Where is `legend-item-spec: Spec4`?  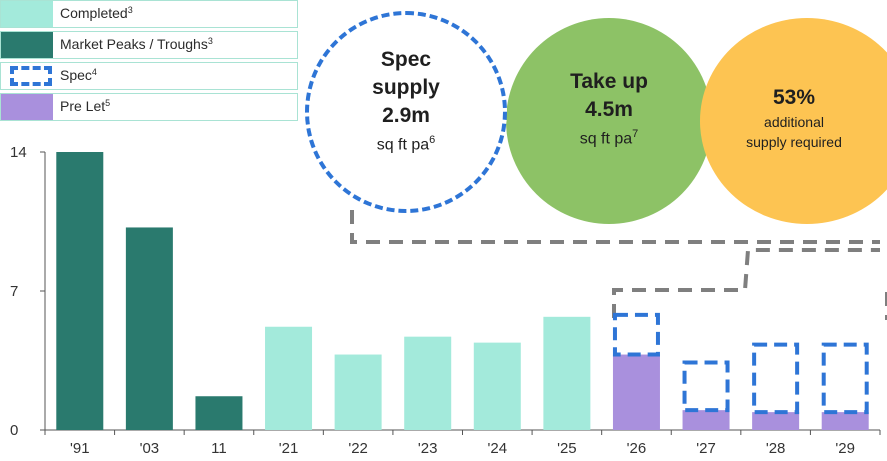
legend-item-spec: Spec4 is located at coordinates (149, 77).